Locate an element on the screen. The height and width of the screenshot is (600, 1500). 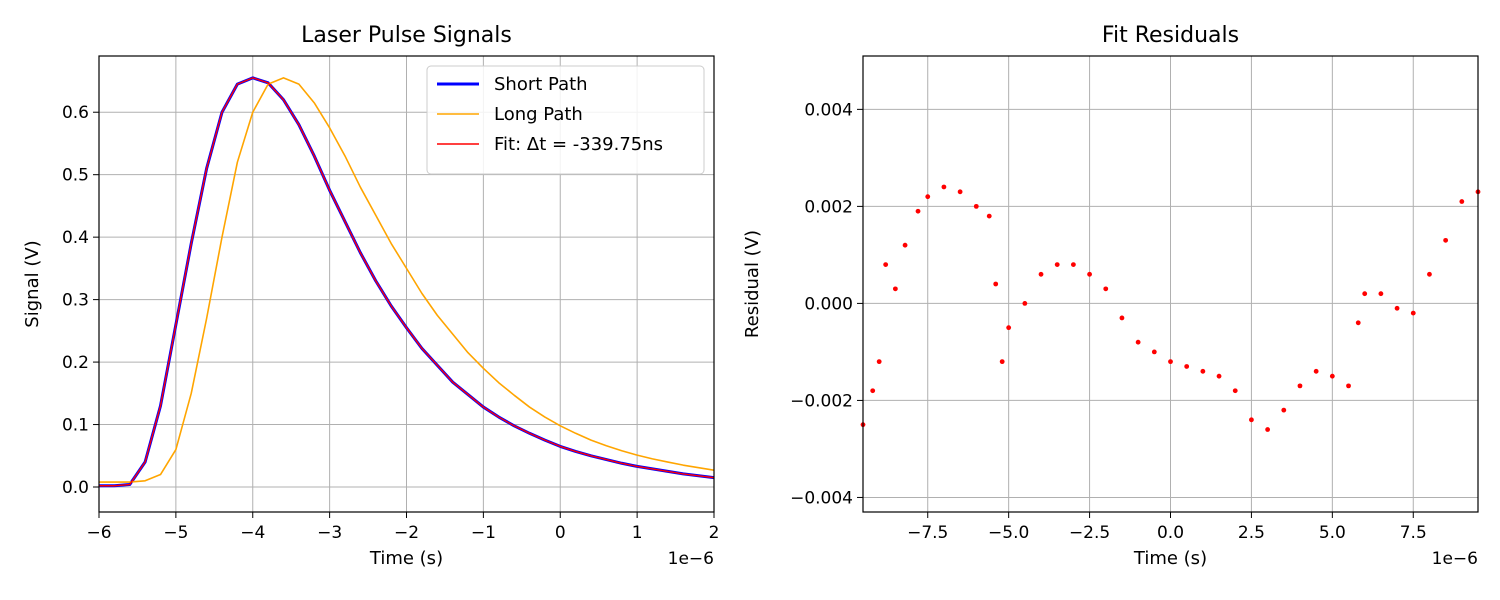
x-tick-label: −3 is located at coordinates (329, 533).